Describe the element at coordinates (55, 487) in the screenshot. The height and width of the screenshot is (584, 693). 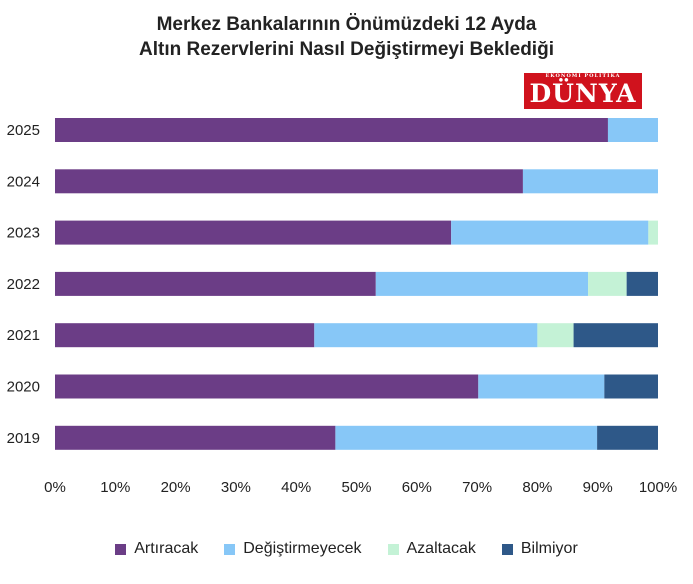
I see `x-tick-label: 0%` at that location.